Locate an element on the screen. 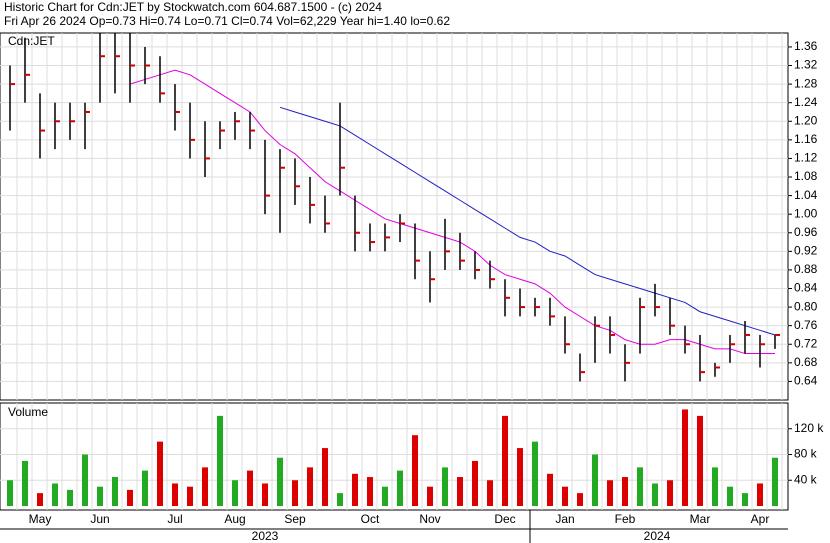  x-tick-label: Feb is located at coordinates (625, 519).